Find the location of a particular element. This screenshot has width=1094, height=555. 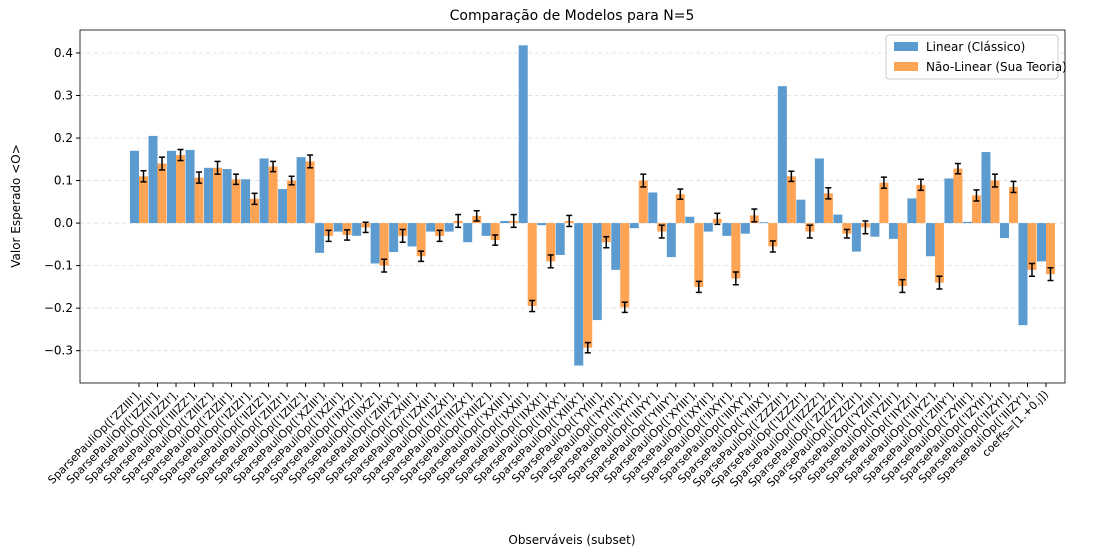

y-tick-label: 0.3 is located at coordinates (63, 95).